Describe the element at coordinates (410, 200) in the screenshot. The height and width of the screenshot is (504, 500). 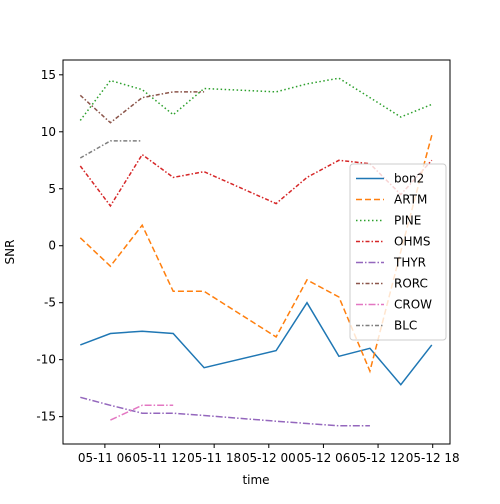
I see `legend-label: ARTM` at that location.